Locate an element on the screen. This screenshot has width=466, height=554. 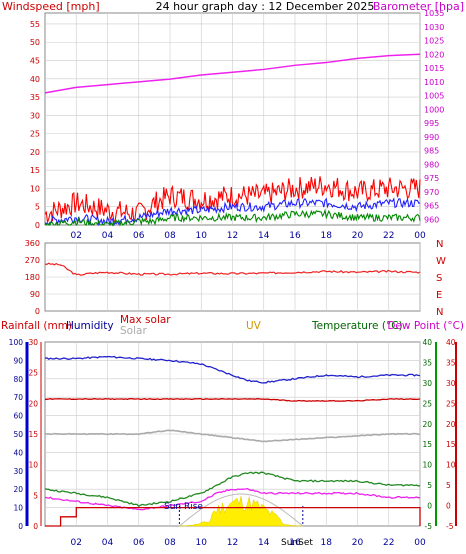
tick-label: 40 is located at coordinates (35, 79).